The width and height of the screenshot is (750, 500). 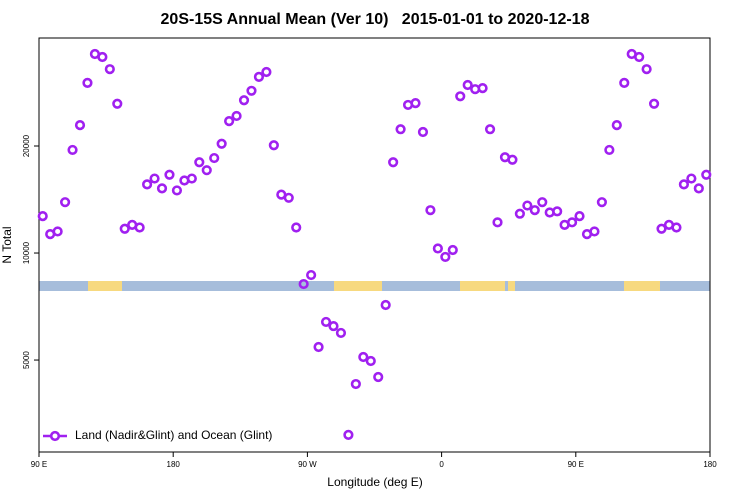 I want to click on y-tick-label: 20000, so click(x=26, y=145).